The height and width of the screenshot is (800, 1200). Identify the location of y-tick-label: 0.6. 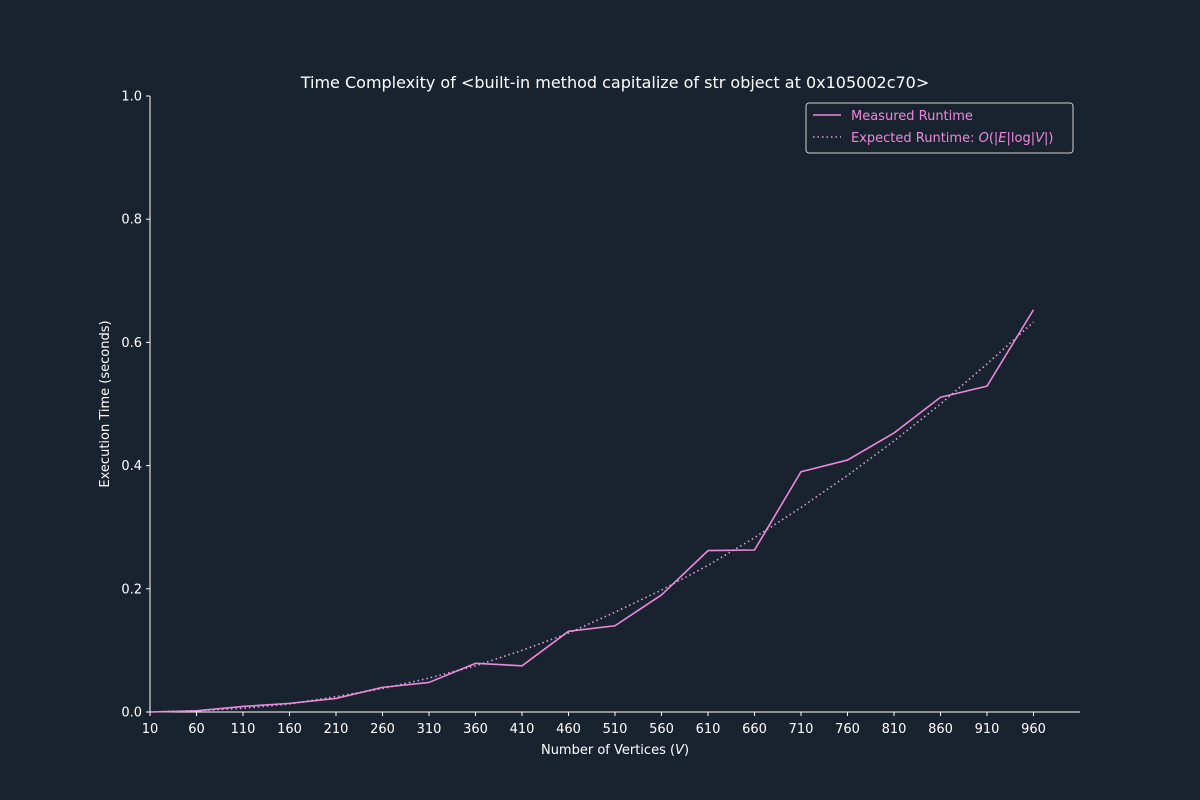
(131, 343).